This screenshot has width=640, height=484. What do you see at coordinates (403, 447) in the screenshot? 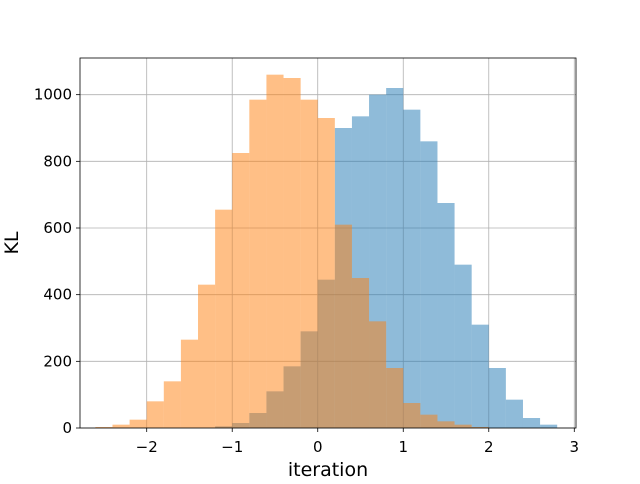
I see `x-tick-label: 1` at bounding box center [403, 447].